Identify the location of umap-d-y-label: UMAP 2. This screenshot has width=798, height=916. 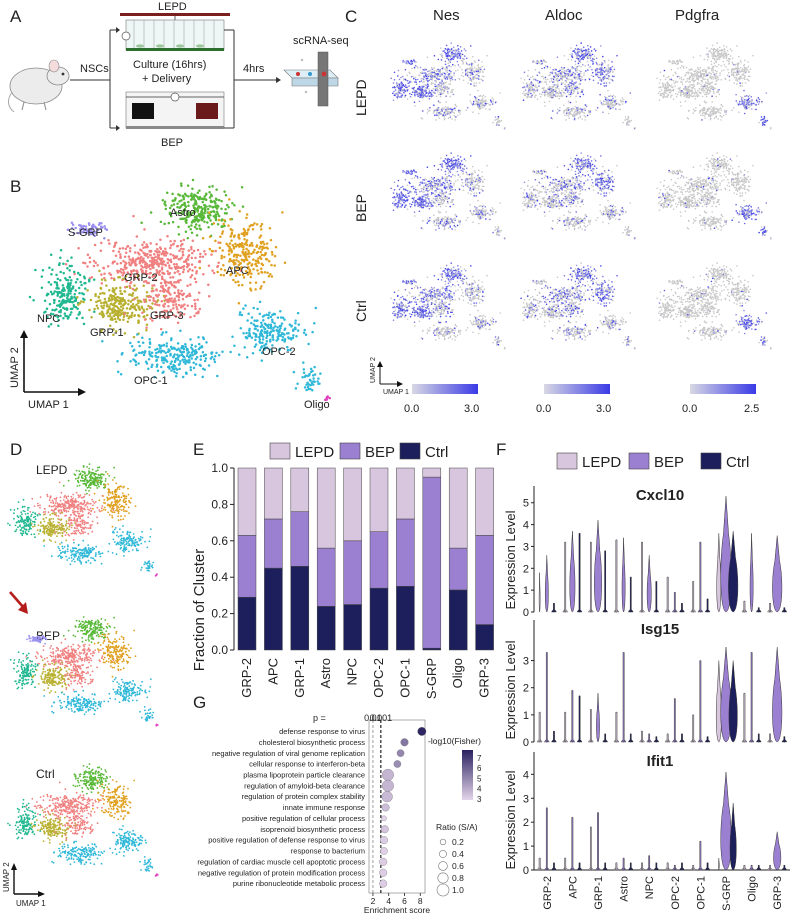
(6, 877).